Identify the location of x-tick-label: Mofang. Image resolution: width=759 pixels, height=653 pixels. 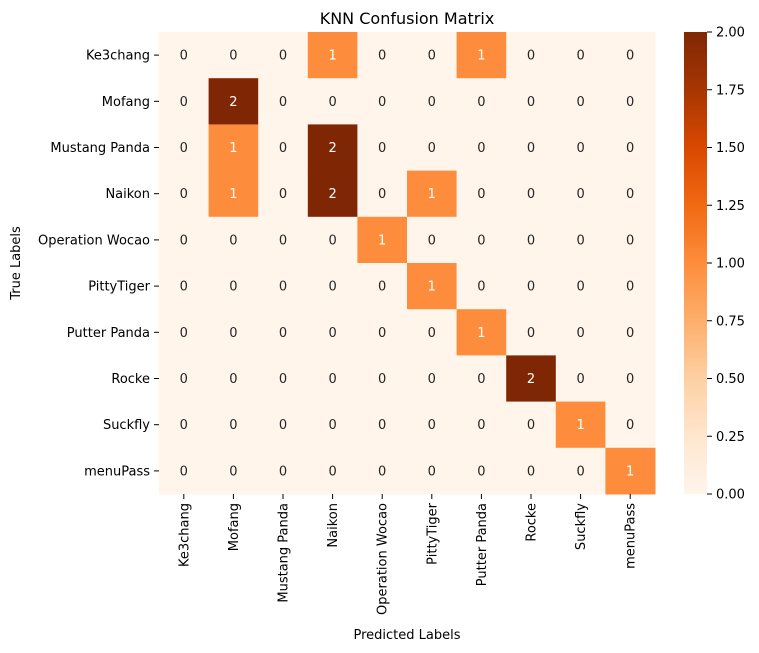
(234, 527).